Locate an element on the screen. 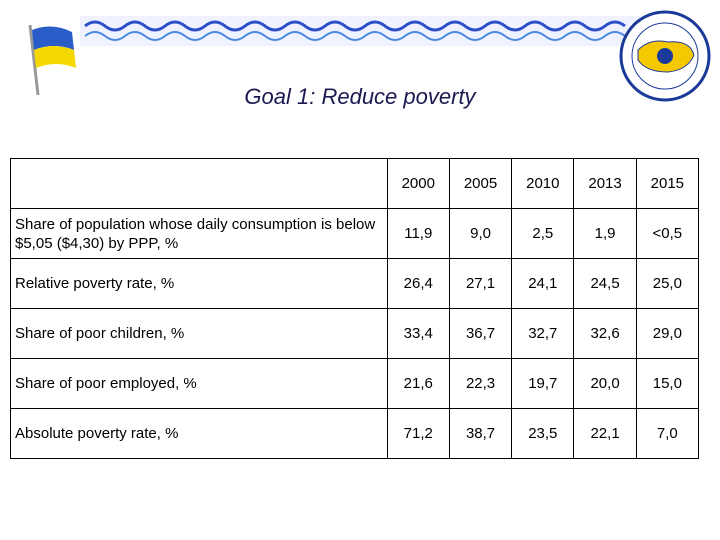  cell: 15,0 is located at coordinates (667, 383).